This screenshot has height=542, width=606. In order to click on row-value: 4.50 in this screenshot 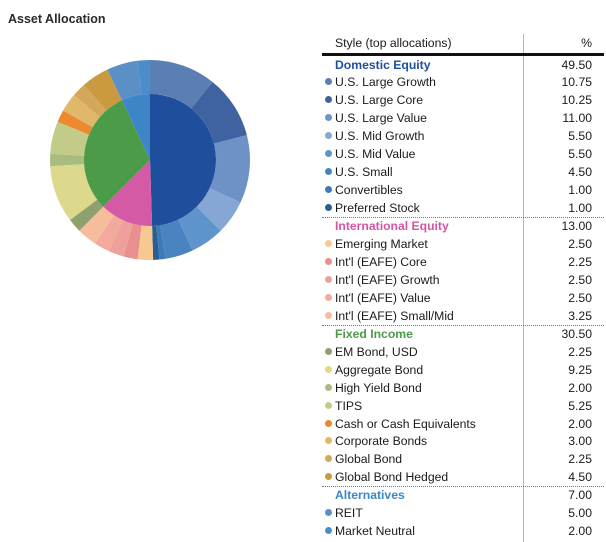, I will do `click(580, 477)`.